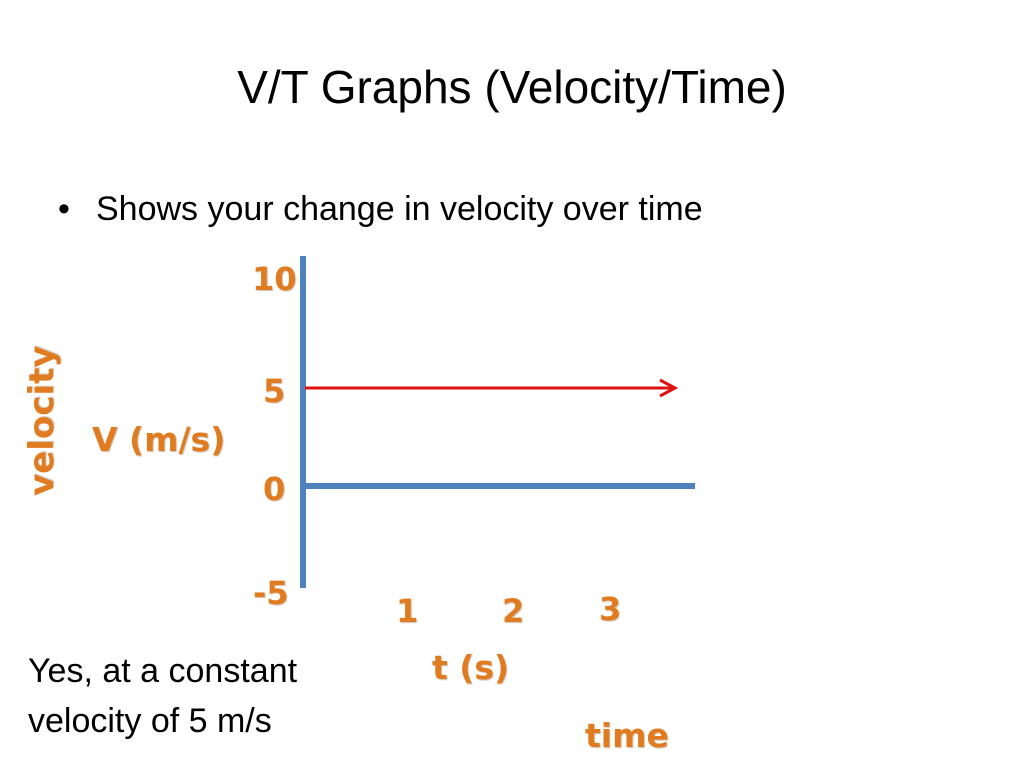  I want to click on x-tick-label-3: 3, so click(610, 609).